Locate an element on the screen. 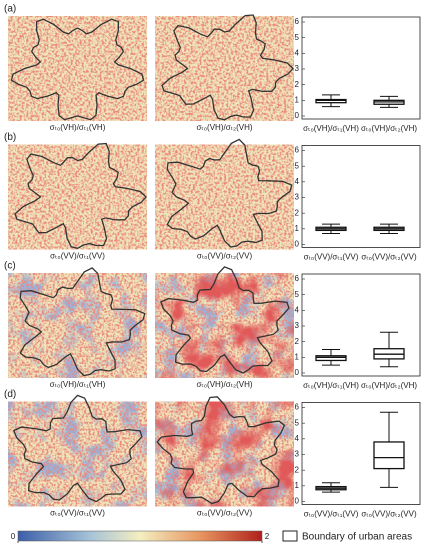 The width and height of the screenshot is (427, 550). panel-label: (b) is located at coordinates (10, 137).